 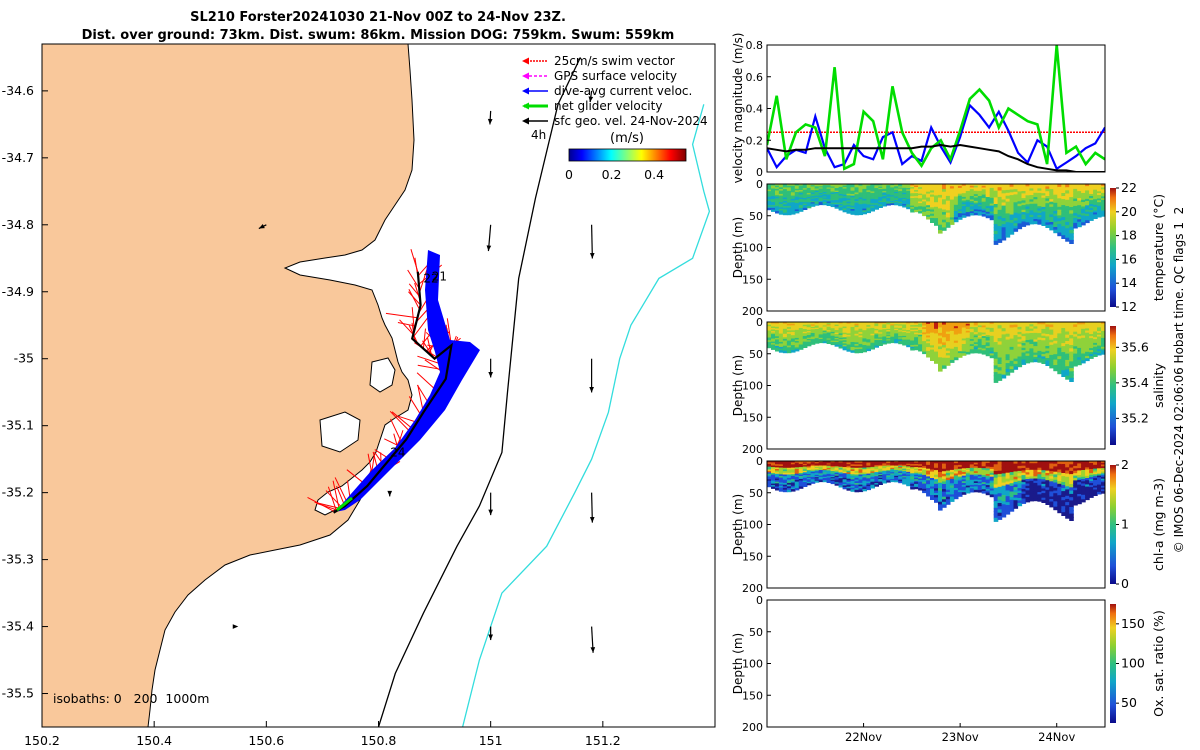 I want to click on time-interval-label: 4h, so click(x=538, y=135).